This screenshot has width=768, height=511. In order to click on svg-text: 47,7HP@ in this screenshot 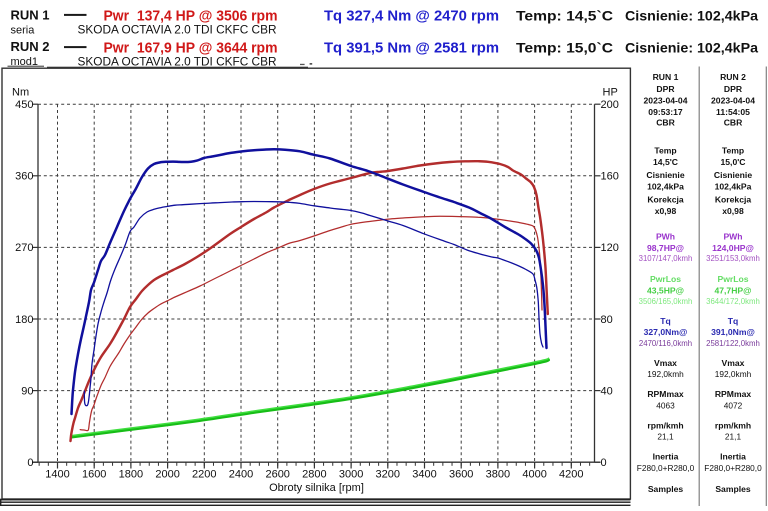, I will do `click(732, 291)`.